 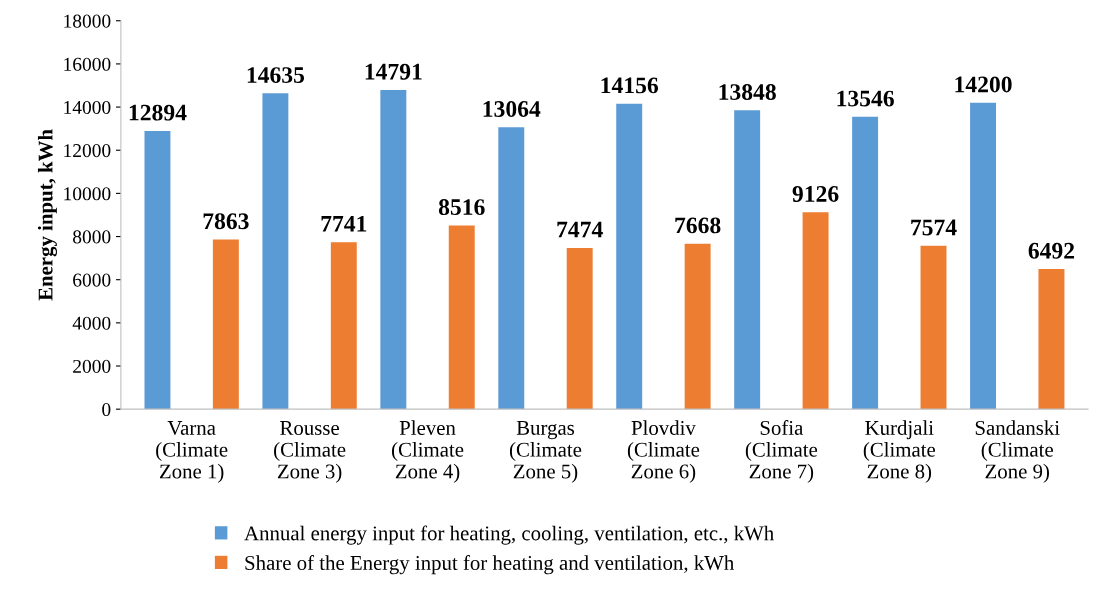 I want to click on data-label: 13064, so click(x=512, y=108).